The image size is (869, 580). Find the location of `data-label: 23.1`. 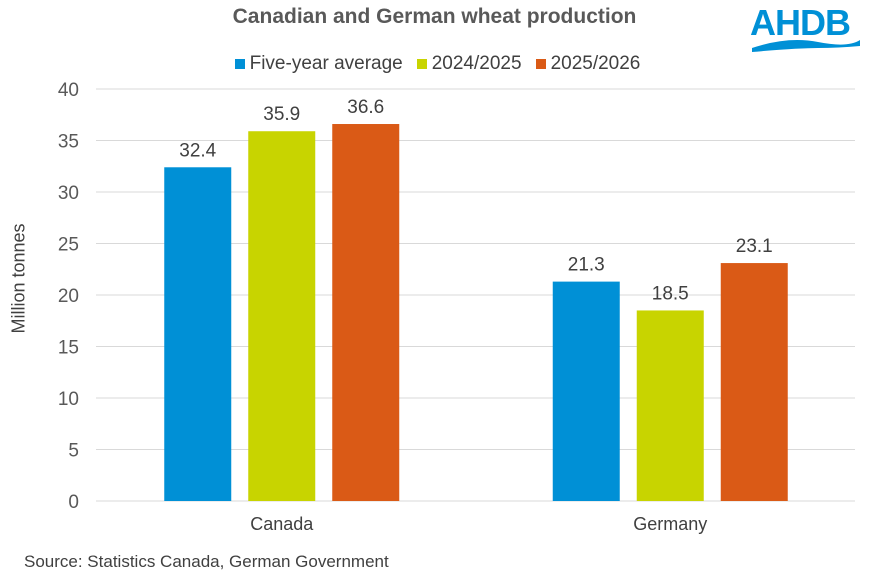

data-label: 23.1 is located at coordinates (754, 246).